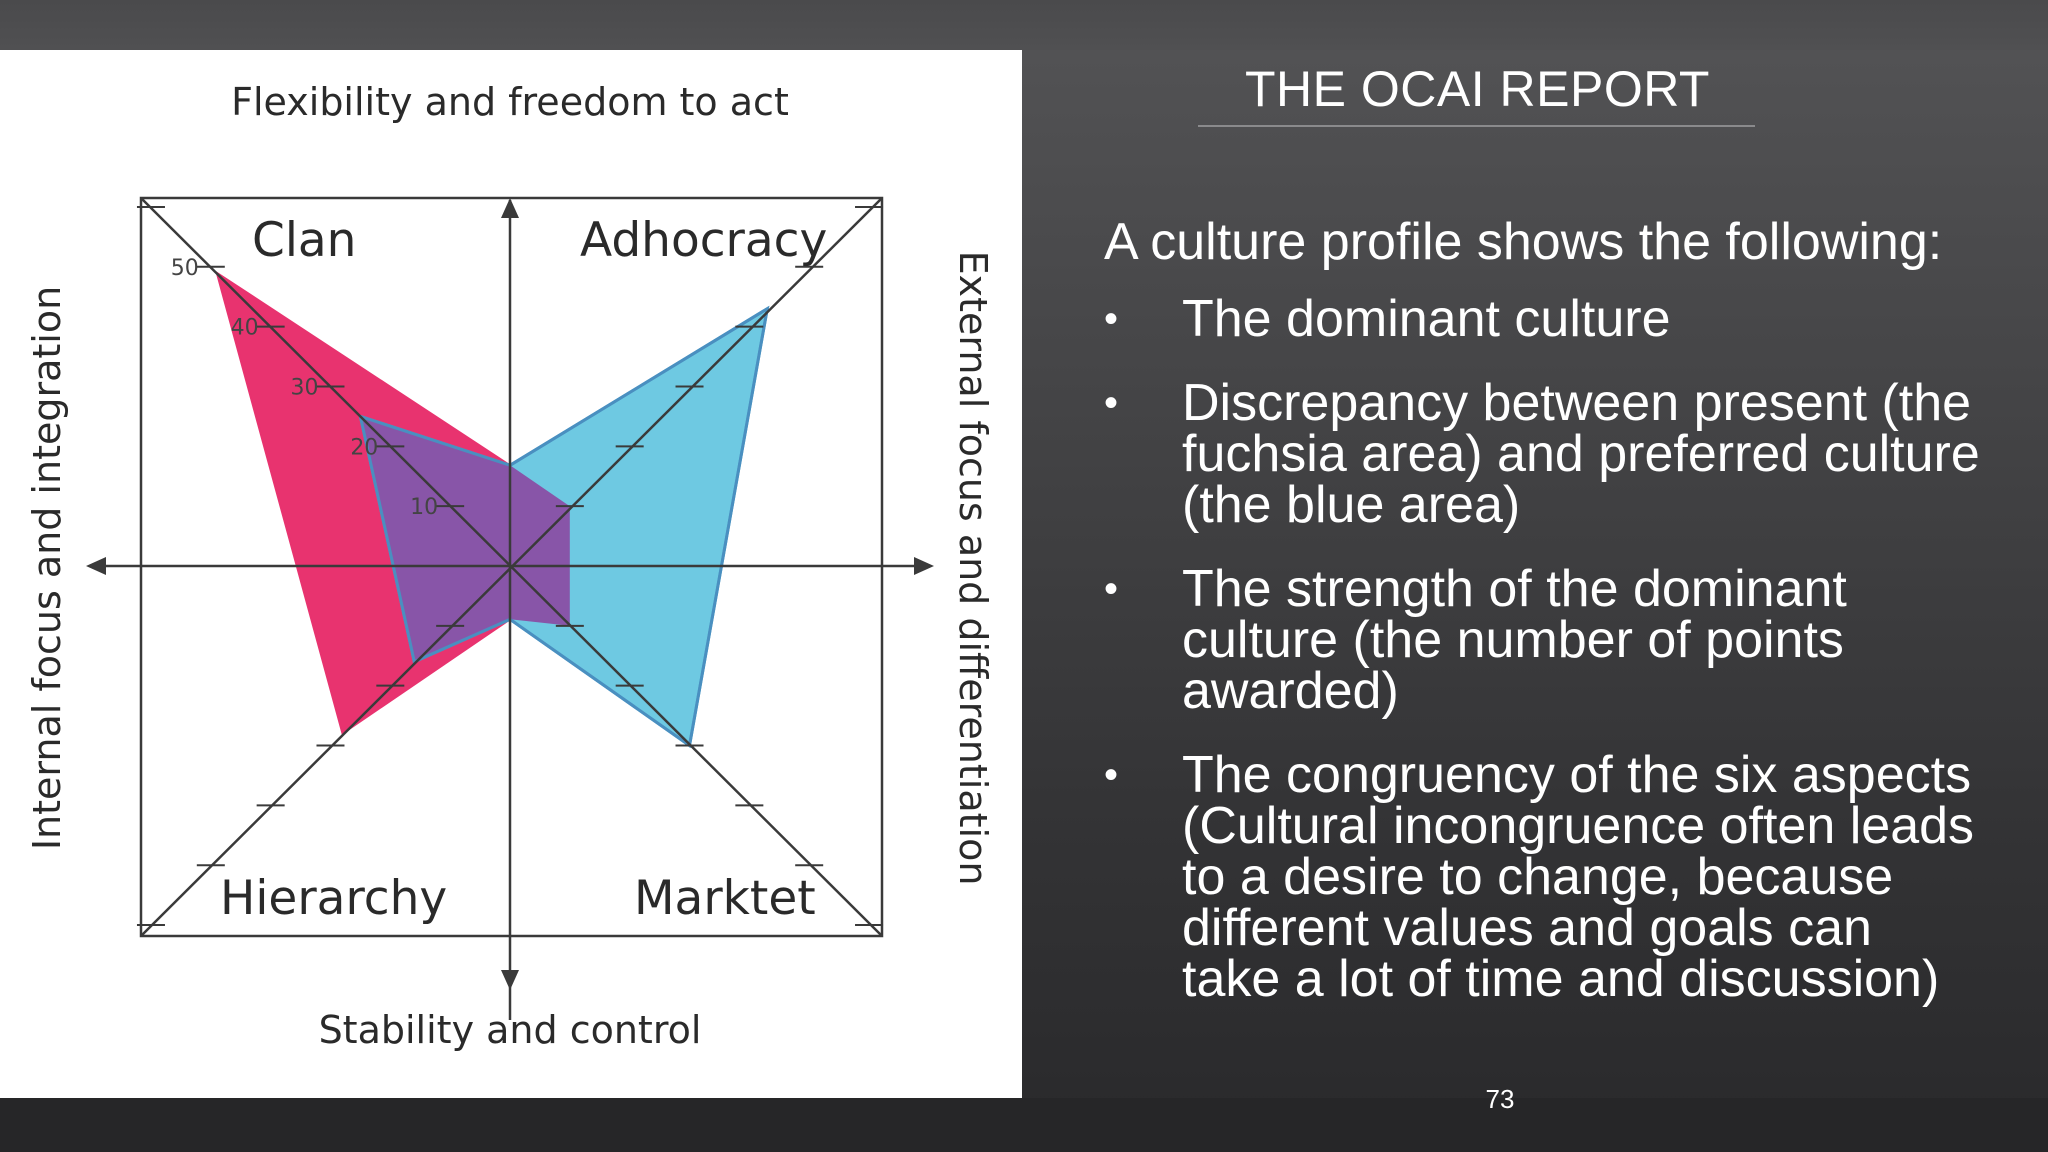  I want to click on scale-label: 50, so click(185, 268).